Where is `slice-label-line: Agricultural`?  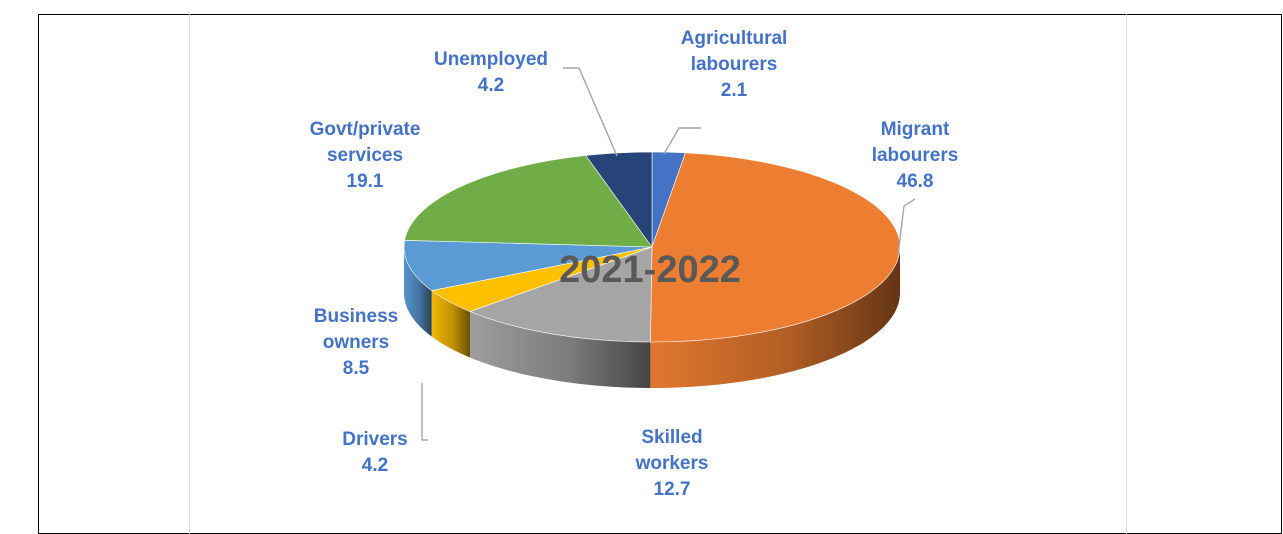
slice-label-line: Agricultural is located at coordinates (734, 38).